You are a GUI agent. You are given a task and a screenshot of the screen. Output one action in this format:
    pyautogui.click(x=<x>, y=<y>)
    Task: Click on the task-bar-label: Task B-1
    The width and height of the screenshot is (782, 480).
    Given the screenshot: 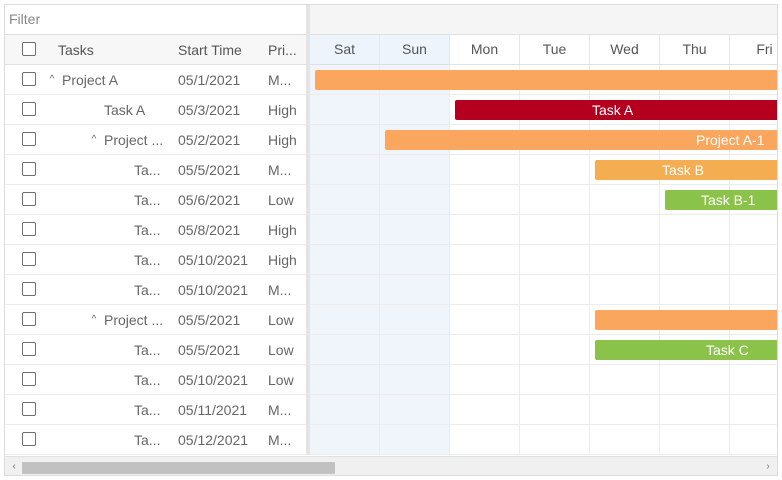 What is the action you would take?
    pyautogui.click(x=728, y=200)
    